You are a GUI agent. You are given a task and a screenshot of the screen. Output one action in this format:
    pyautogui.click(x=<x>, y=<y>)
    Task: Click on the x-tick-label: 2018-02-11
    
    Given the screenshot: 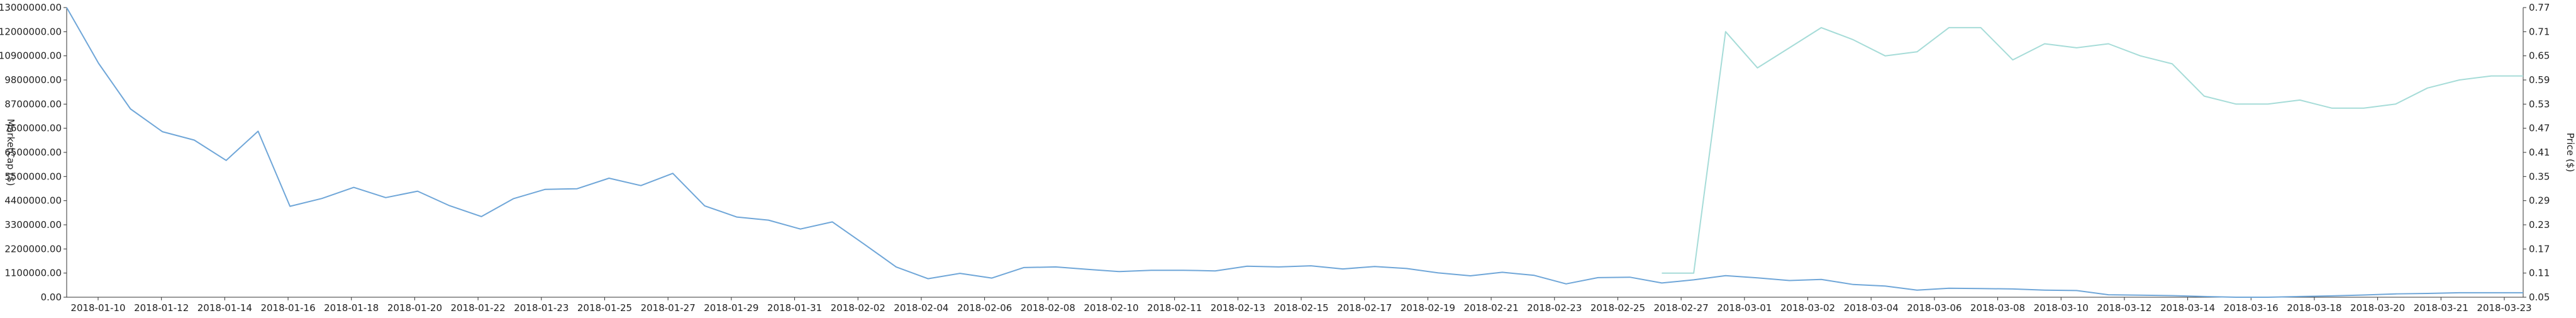 What is the action you would take?
    pyautogui.click(x=1174, y=308)
    